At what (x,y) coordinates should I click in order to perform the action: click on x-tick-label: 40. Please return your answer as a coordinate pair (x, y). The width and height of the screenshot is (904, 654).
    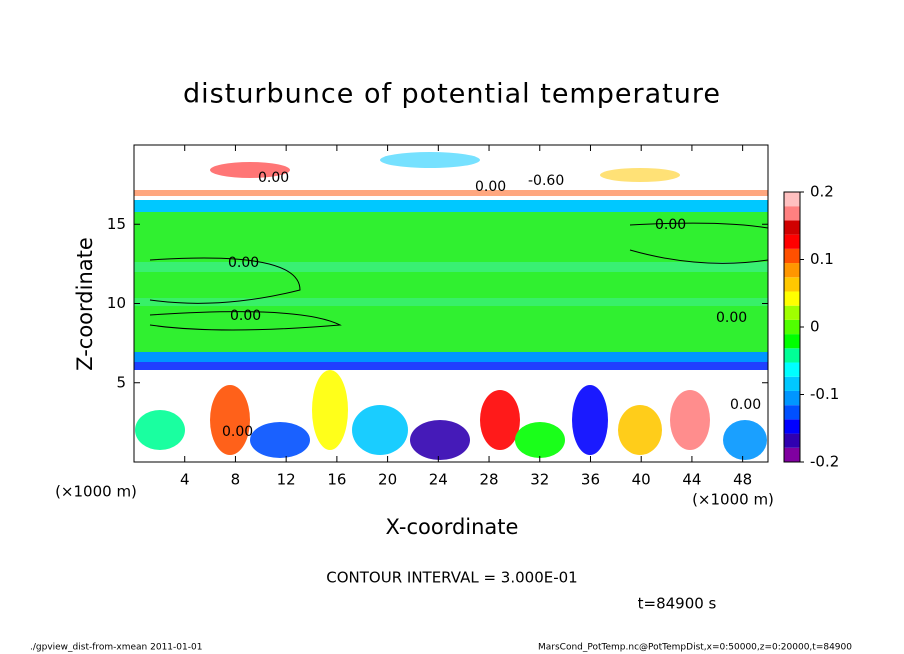
    Looking at the image, I should click on (641, 480).